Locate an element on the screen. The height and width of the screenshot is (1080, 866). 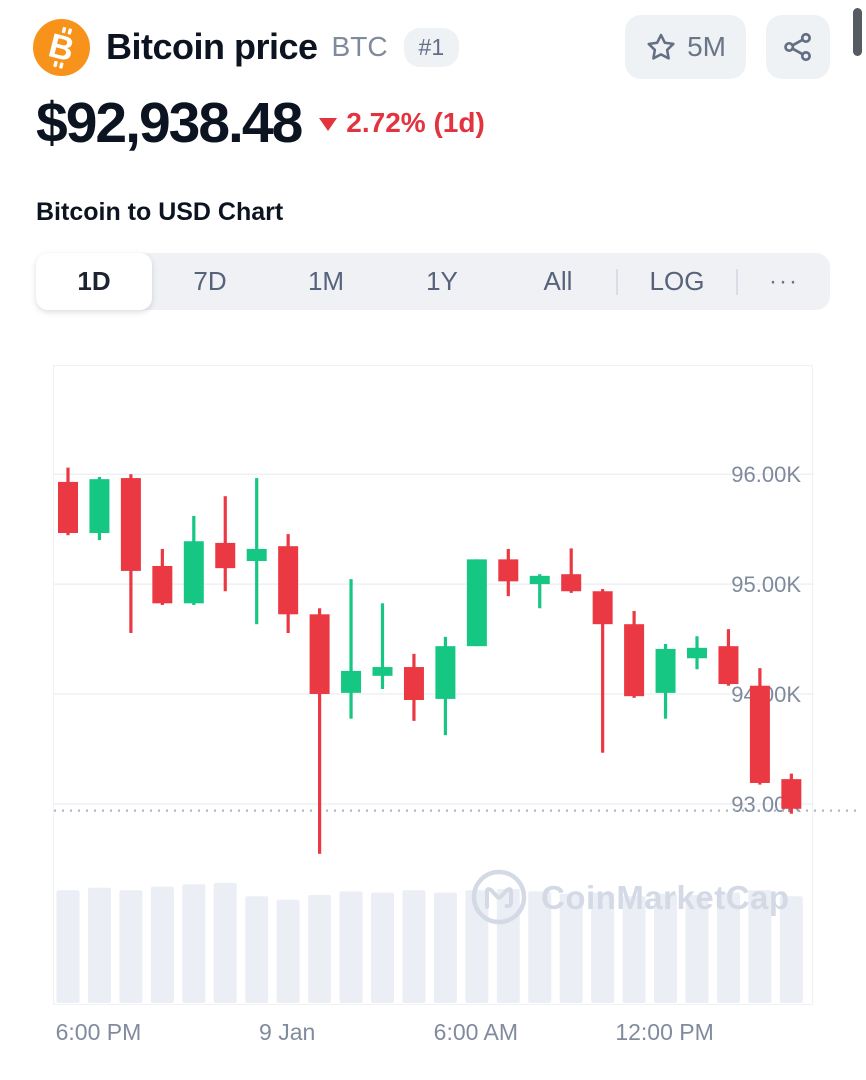
x-axis-label: 12:00 PM is located at coordinates (664, 1032).